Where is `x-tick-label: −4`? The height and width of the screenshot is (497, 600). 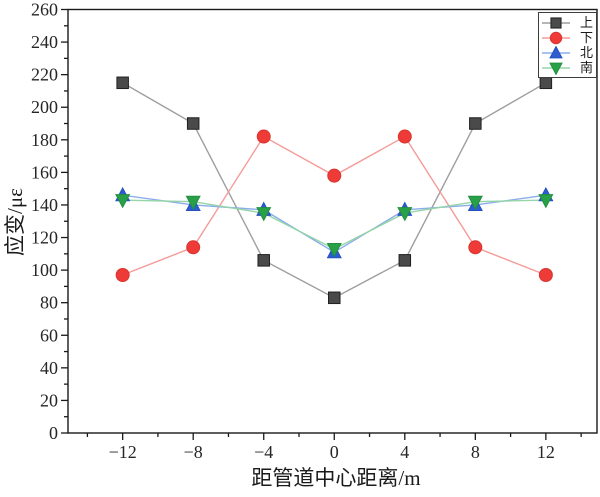
x-tick-label: −4 is located at coordinates (263, 452).